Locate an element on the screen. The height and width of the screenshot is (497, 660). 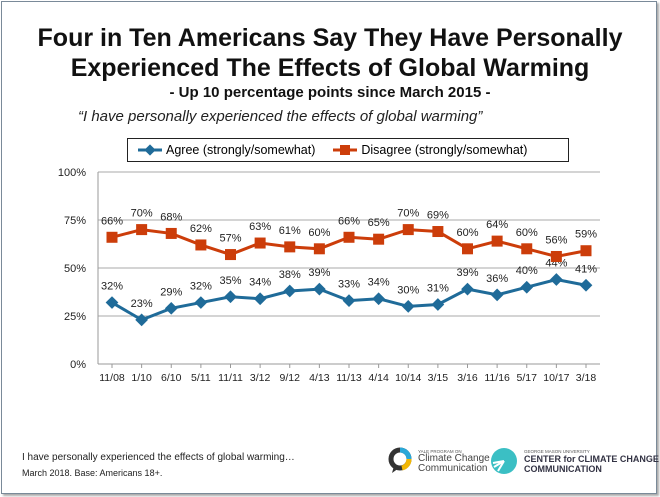
x-tick-label: 9/12 is located at coordinates (290, 378).